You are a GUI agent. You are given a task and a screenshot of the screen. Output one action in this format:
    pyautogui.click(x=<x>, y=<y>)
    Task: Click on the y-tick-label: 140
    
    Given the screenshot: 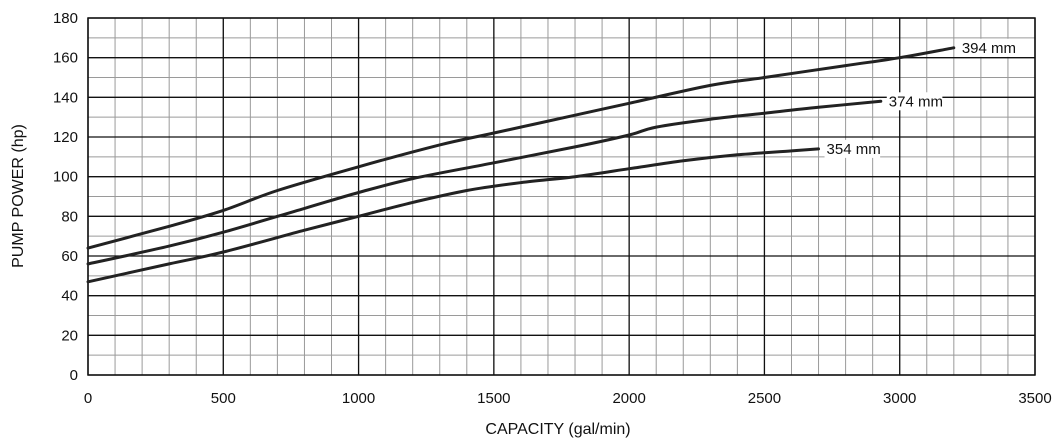 What is the action you would take?
    pyautogui.click(x=65, y=97)
    